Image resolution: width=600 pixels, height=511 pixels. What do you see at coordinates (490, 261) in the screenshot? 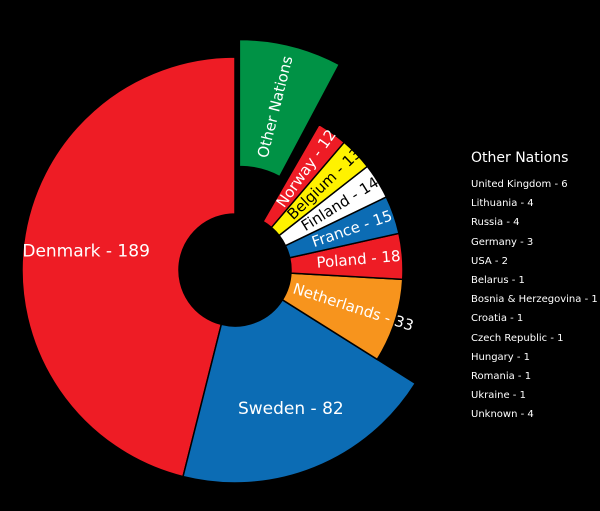
I see `legend-item: USA - 2` at bounding box center [490, 261].